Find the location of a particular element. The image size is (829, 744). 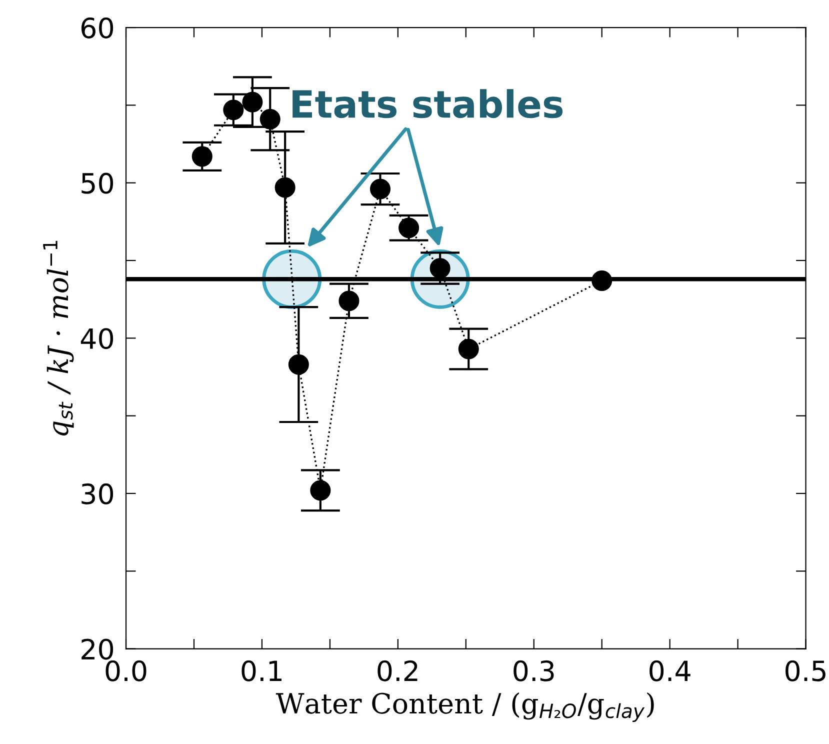

x-tick-label: 0.2 is located at coordinates (398, 671).